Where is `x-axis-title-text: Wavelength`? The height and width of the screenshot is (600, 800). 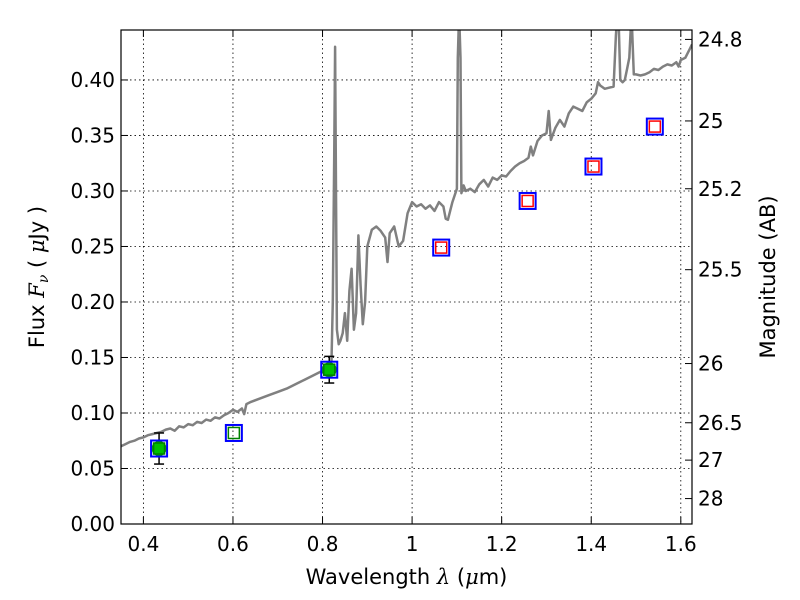
x-axis-title-text: Wavelength is located at coordinates (371, 577).